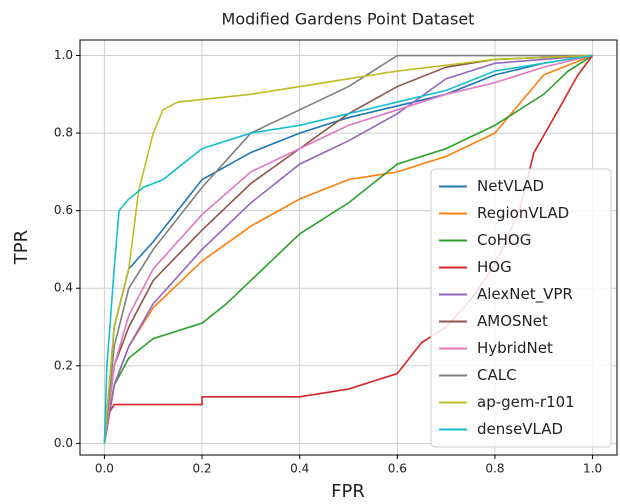  Describe the element at coordinates (63, 55) in the screenshot. I see `y-tick-label: 1.0` at that location.